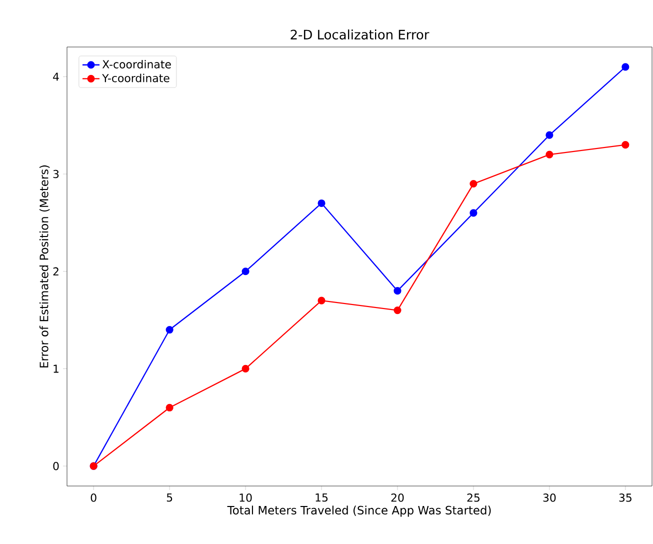 This screenshot has height=544, width=653. I want to click on y-tick-label: 2, so click(55, 271).